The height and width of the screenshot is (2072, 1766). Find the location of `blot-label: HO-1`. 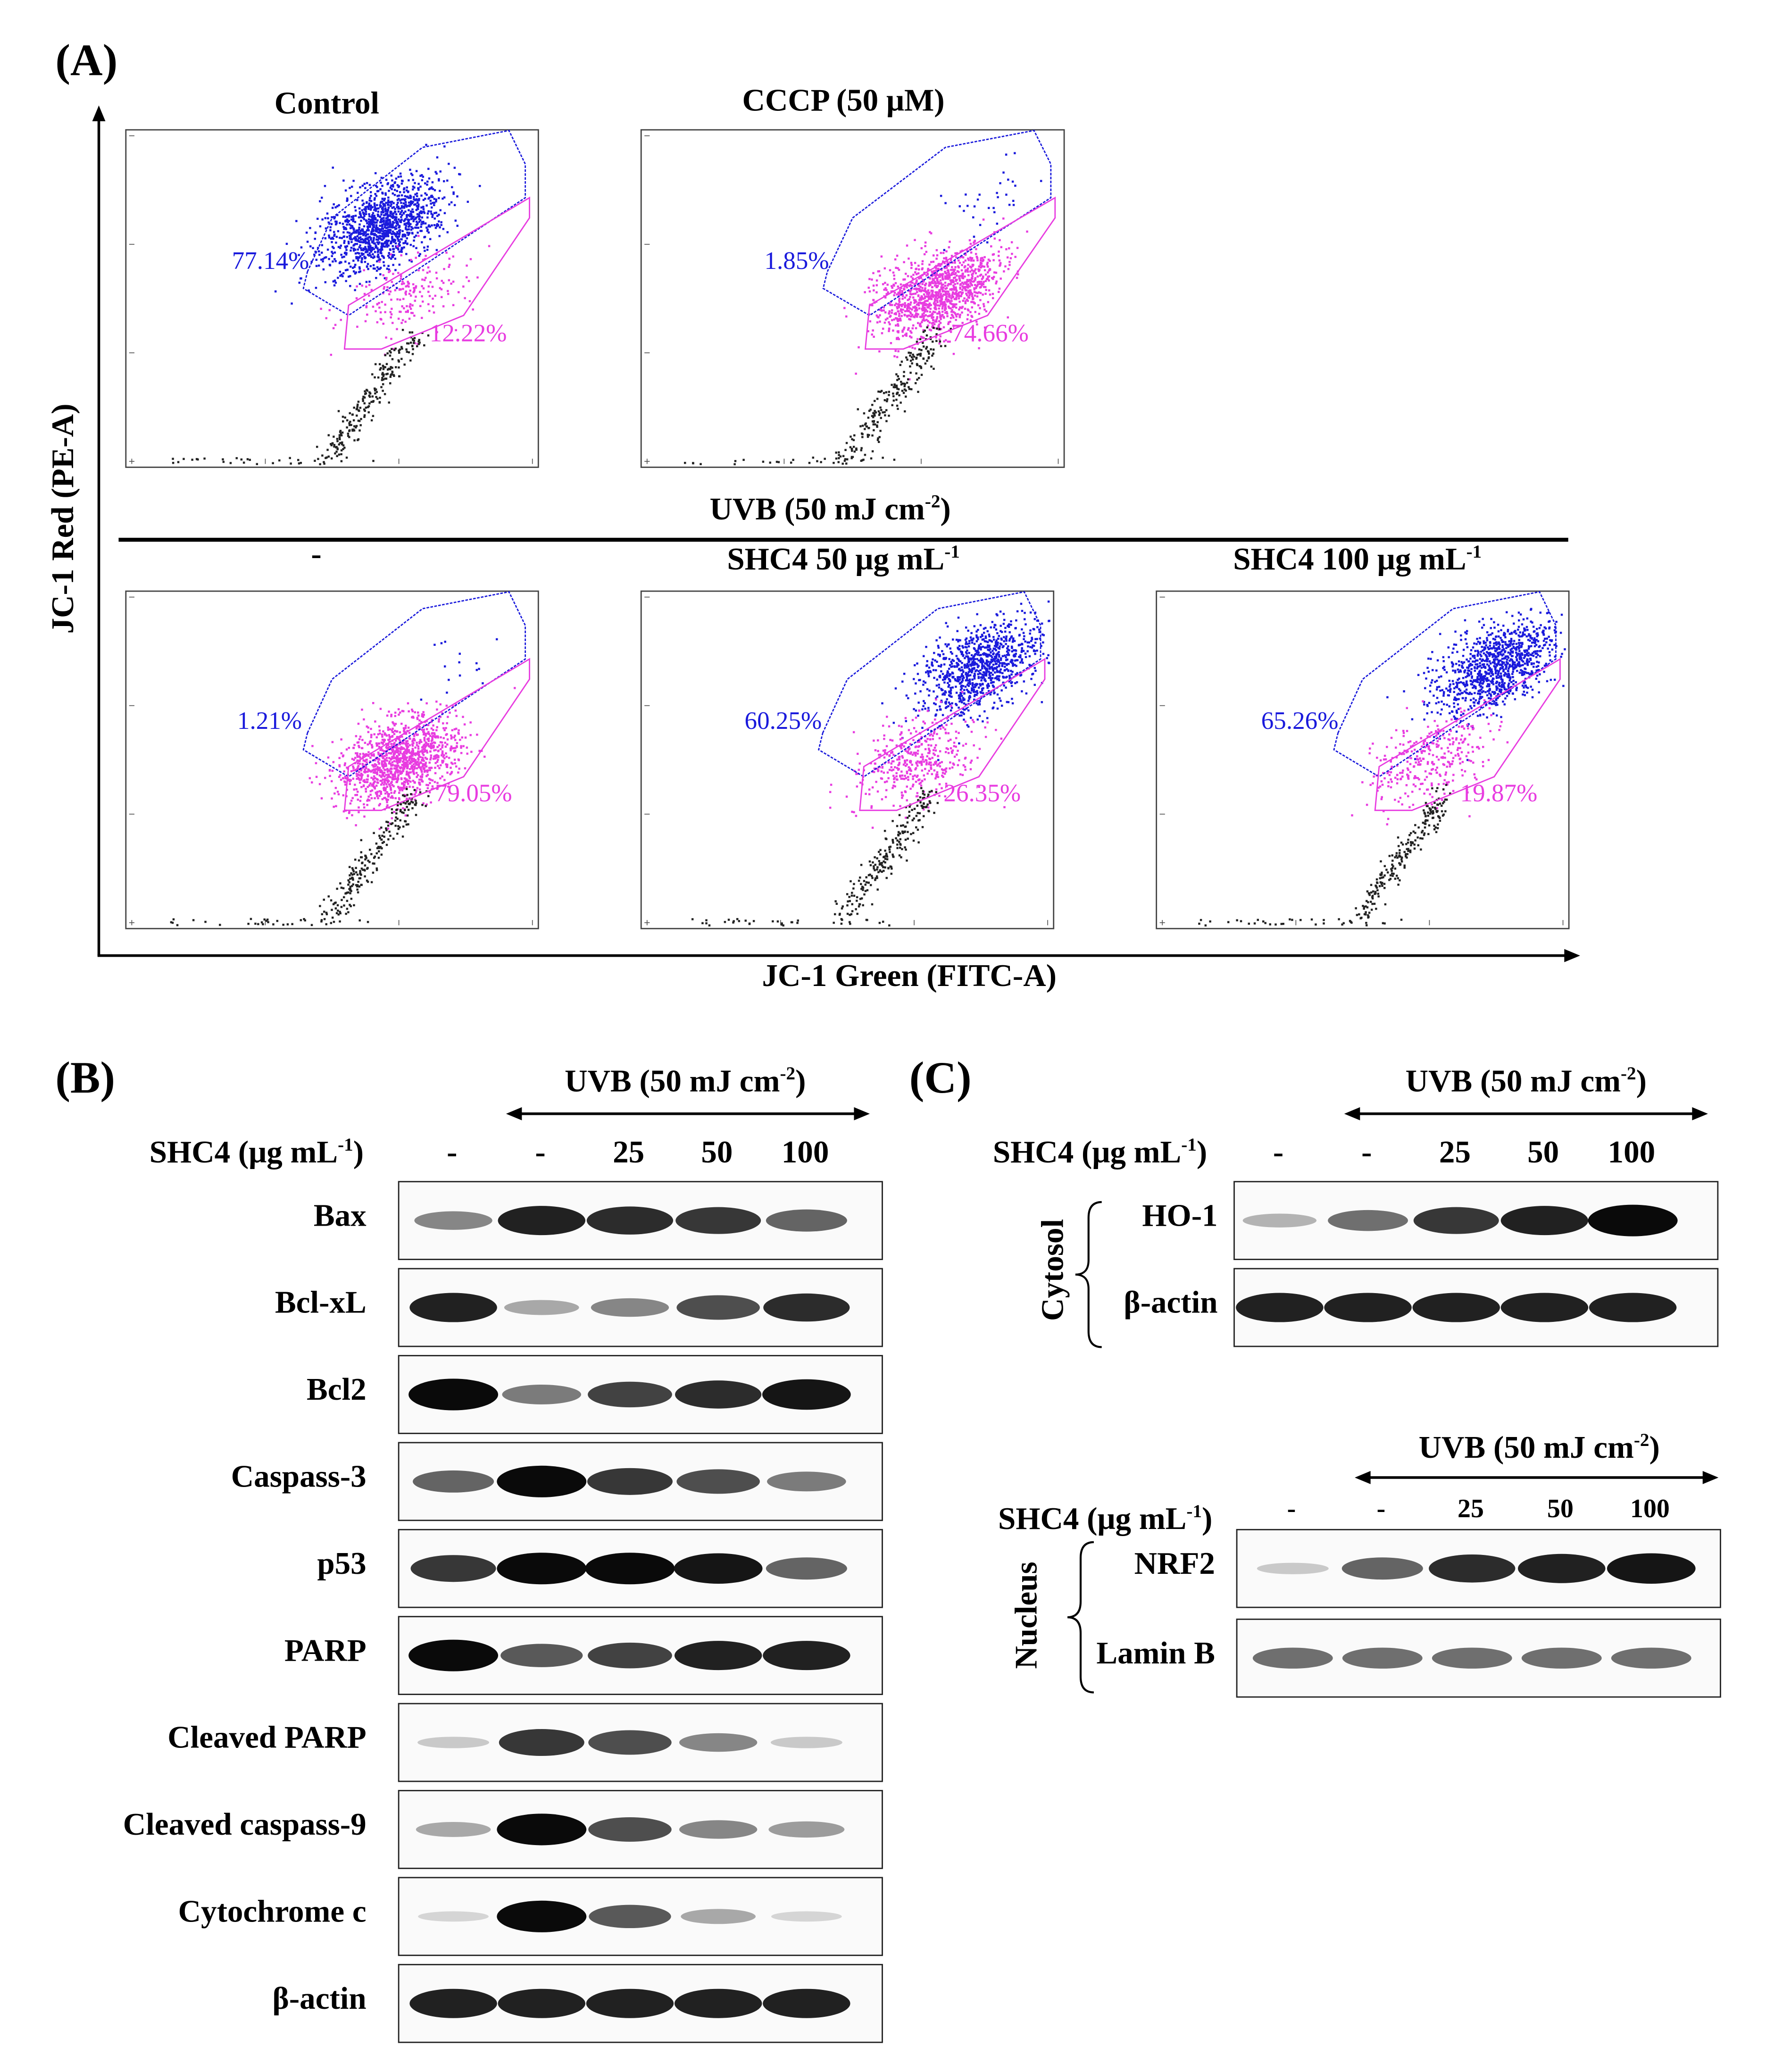

blot-label: HO-1 is located at coordinates (1180, 1216).